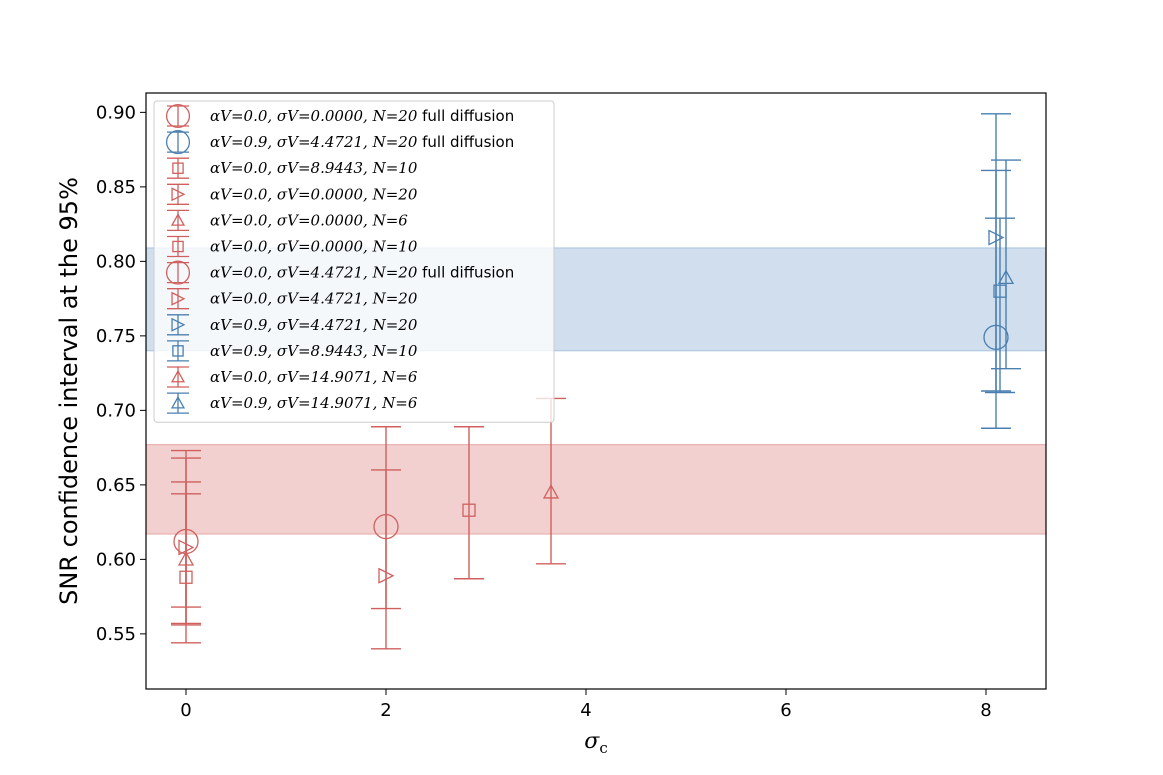 The width and height of the screenshot is (1163, 775). I want to click on y-tick-label: 0.55, so click(116, 634).